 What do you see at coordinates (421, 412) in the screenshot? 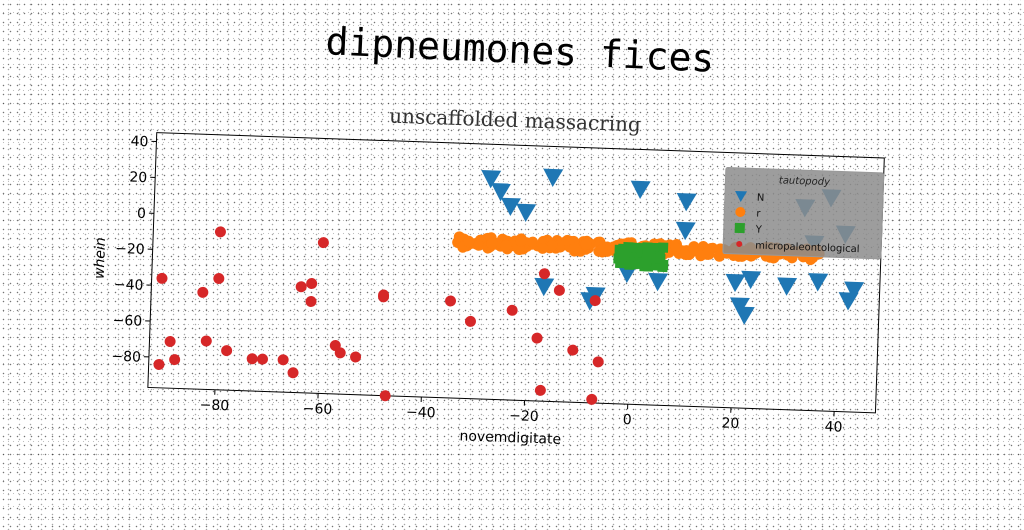
I see `x-tick-label: −40` at bounding box center [421, 412].